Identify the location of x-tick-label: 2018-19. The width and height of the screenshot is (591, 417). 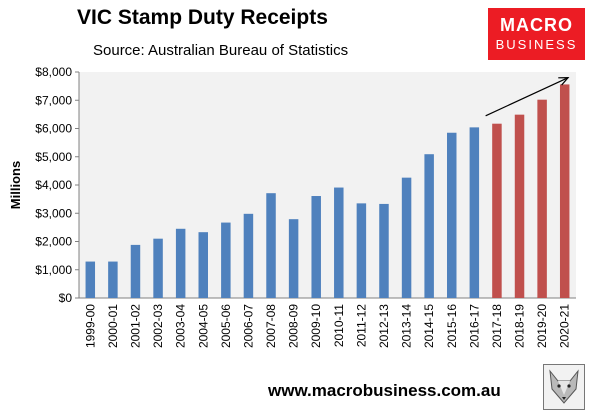
(520, 326).